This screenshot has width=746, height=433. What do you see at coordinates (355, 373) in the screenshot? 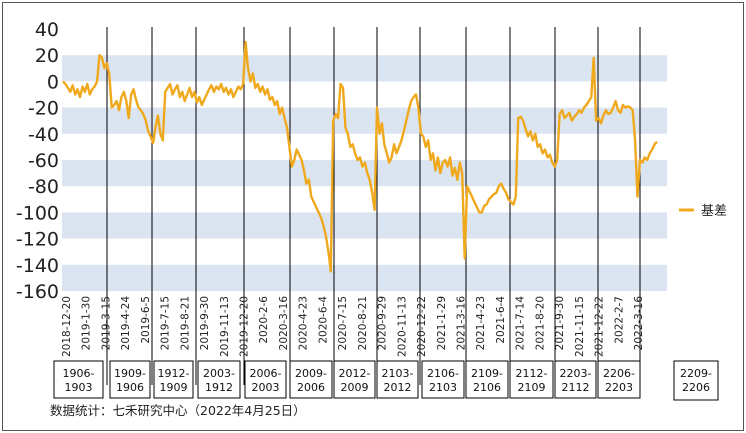
I see `contract-label-top-6: 2012-` at bounding box center [355, 373].